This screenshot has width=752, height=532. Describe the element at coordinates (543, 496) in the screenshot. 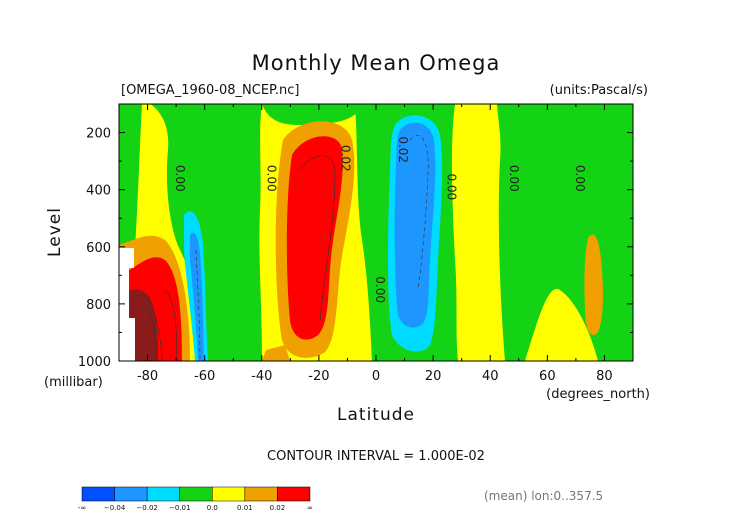

I see `mean-note: (mean) lon:0..357.5` at that location.